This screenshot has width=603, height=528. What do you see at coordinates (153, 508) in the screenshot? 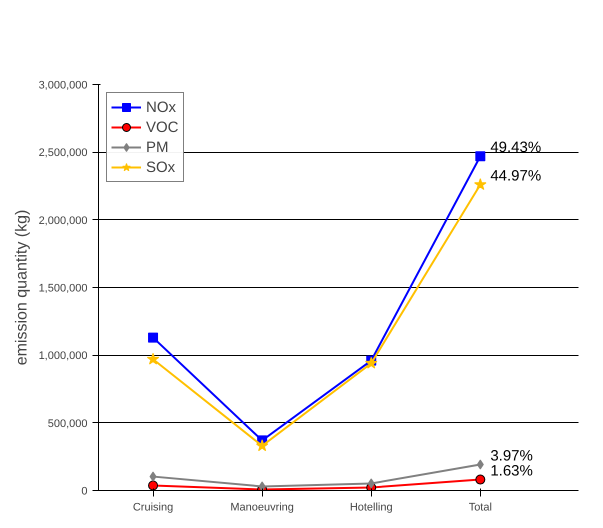
I see `x-tick-label: Cruising` at bounding box center [153, 508].